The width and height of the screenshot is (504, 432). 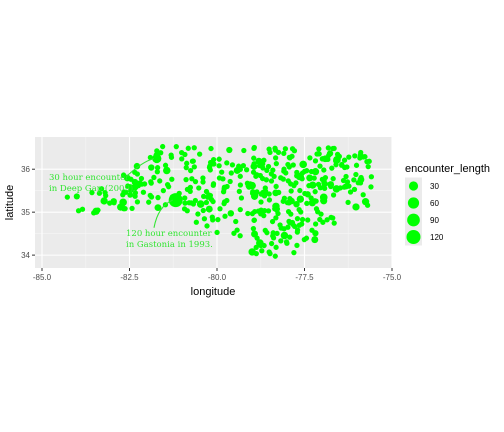 What do you see at coordinates (42, 277) in the screenshot?
I see `x-tick-label: -85.0` at bounding box center [42, 277].